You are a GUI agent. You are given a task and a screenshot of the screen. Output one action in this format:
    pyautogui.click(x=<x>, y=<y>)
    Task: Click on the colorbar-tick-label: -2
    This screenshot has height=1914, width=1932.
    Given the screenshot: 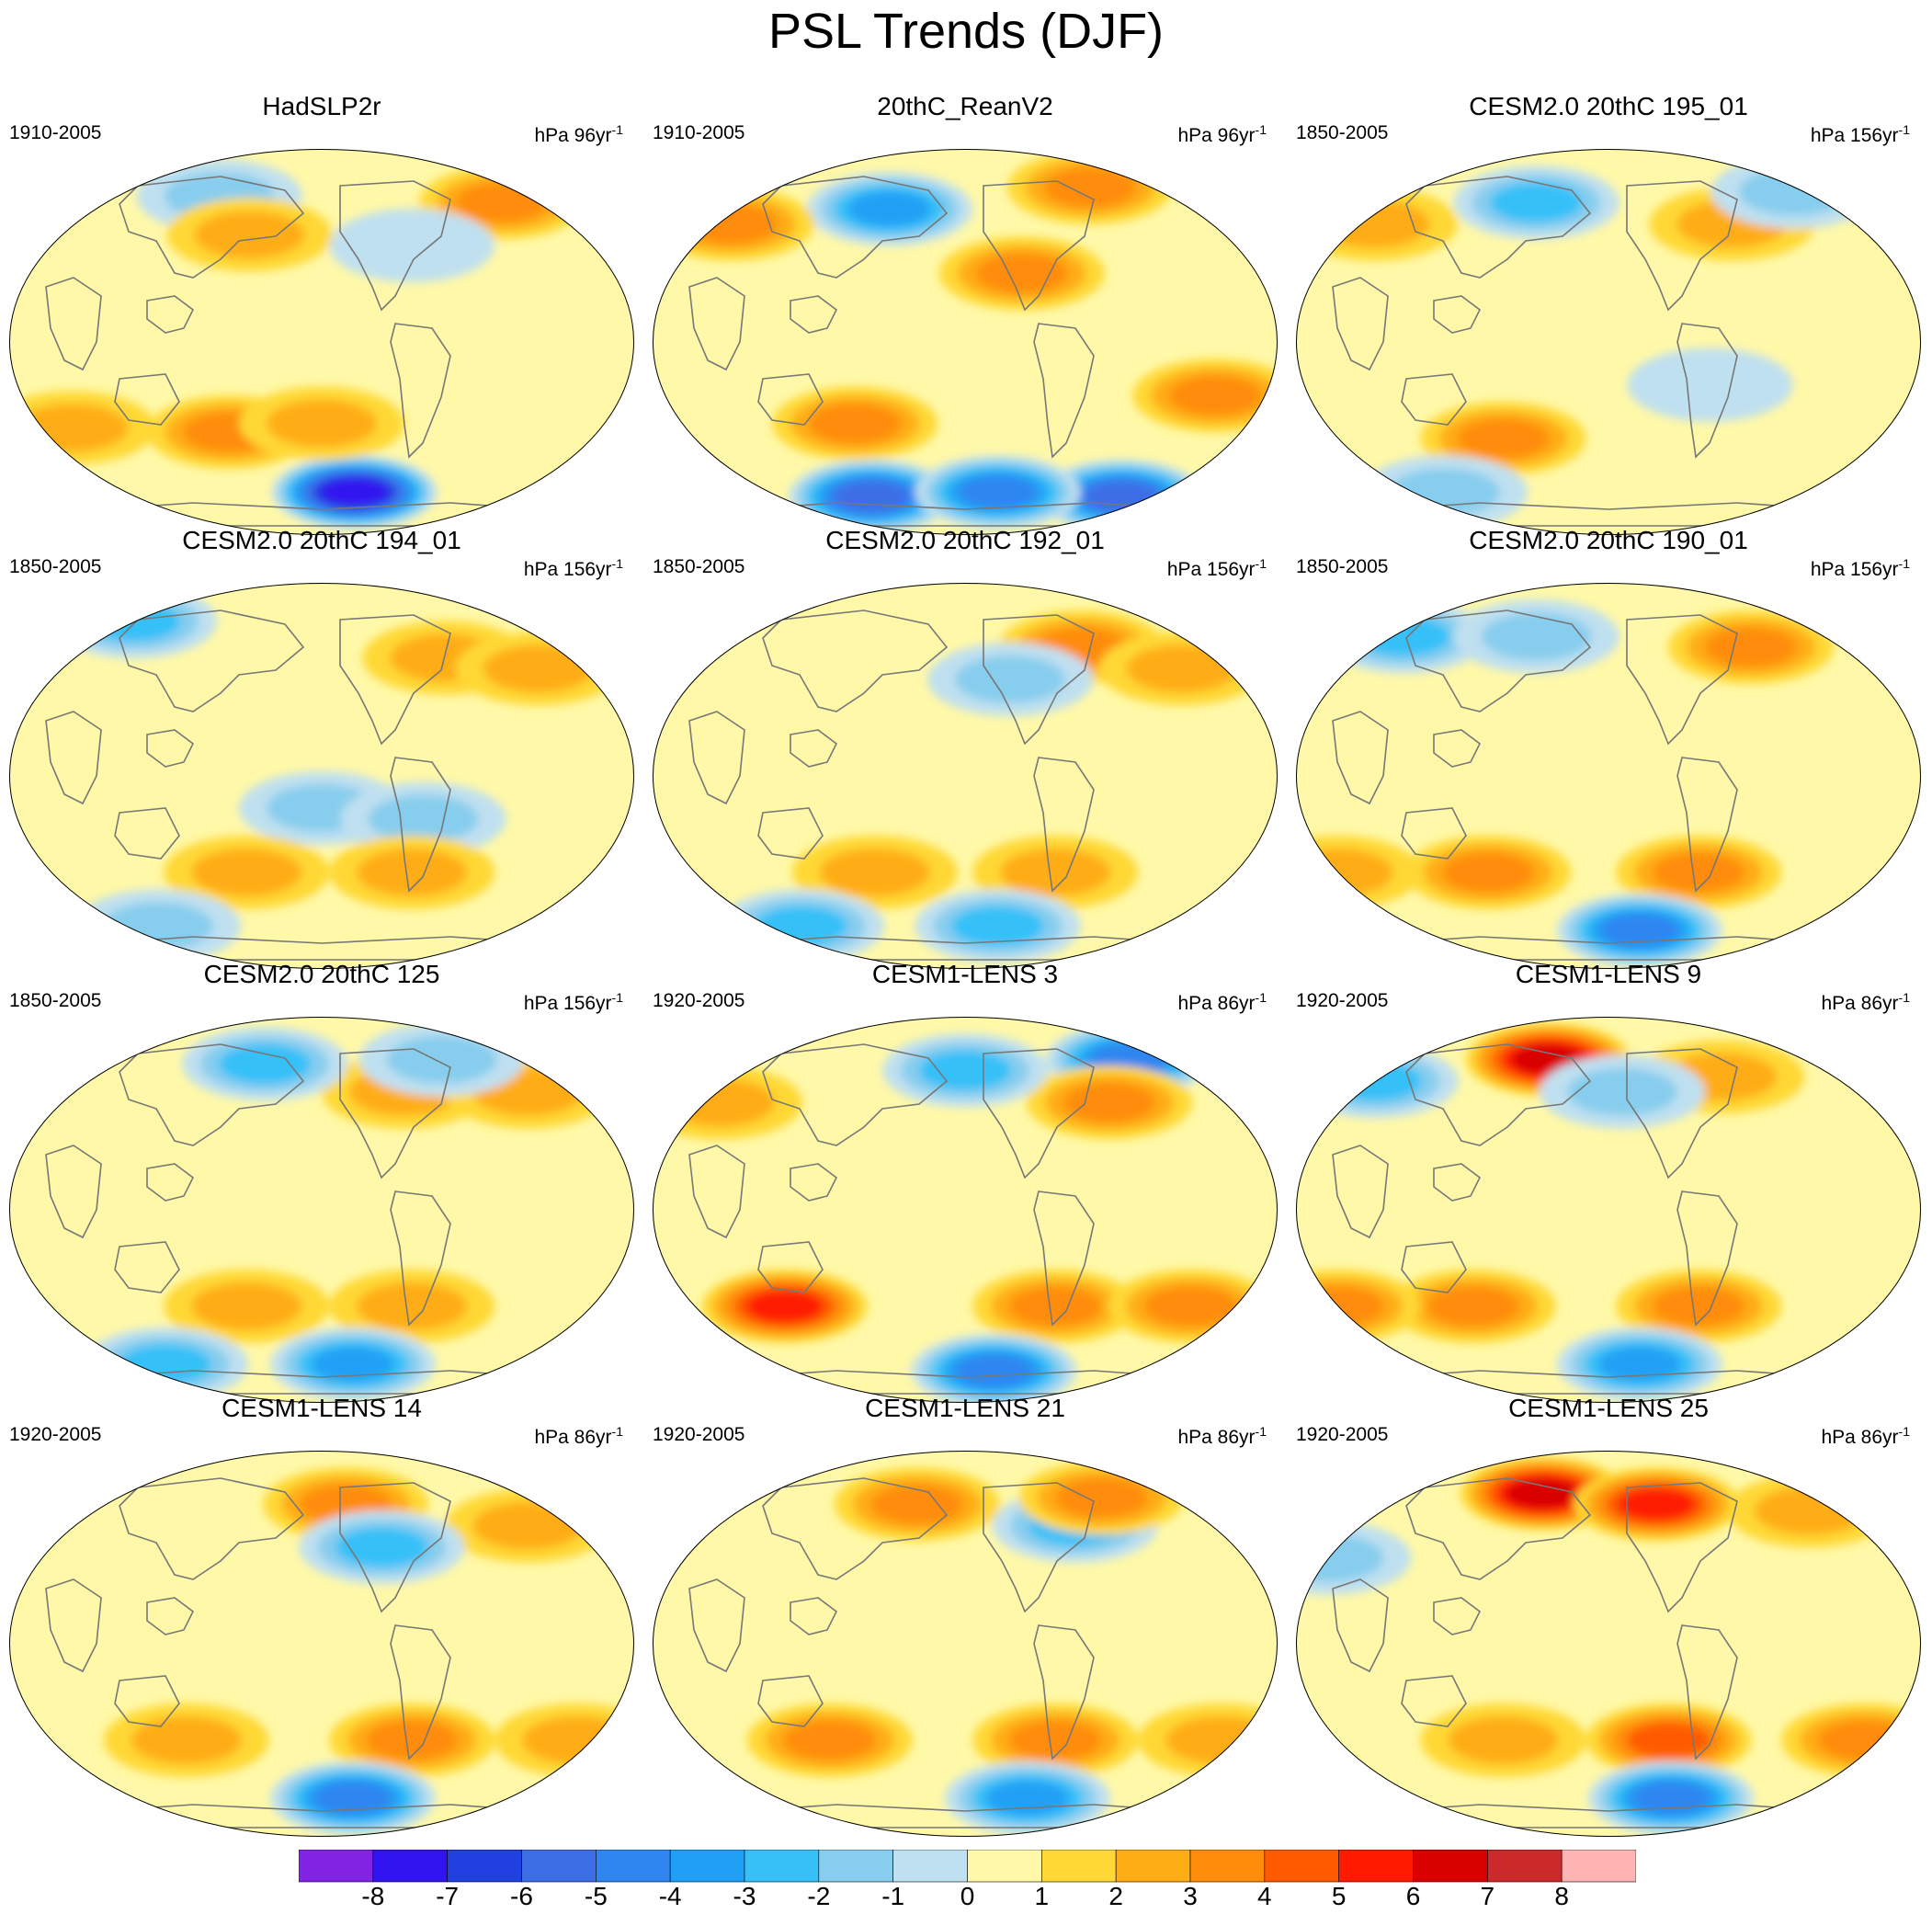 What is the action you would take?
    pyautogui.click(x=819, y=1896)
    